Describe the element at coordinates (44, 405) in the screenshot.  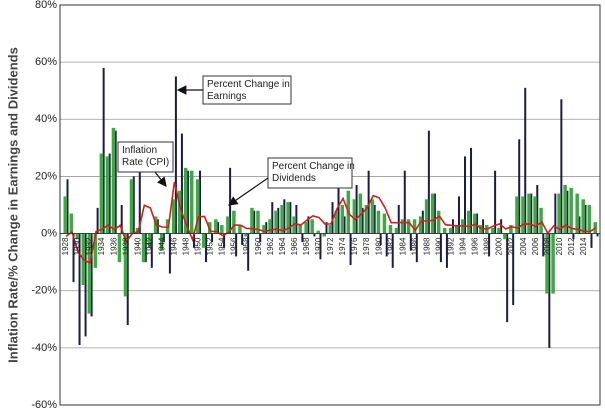
I see `y-tick-label: -60%` at that location.